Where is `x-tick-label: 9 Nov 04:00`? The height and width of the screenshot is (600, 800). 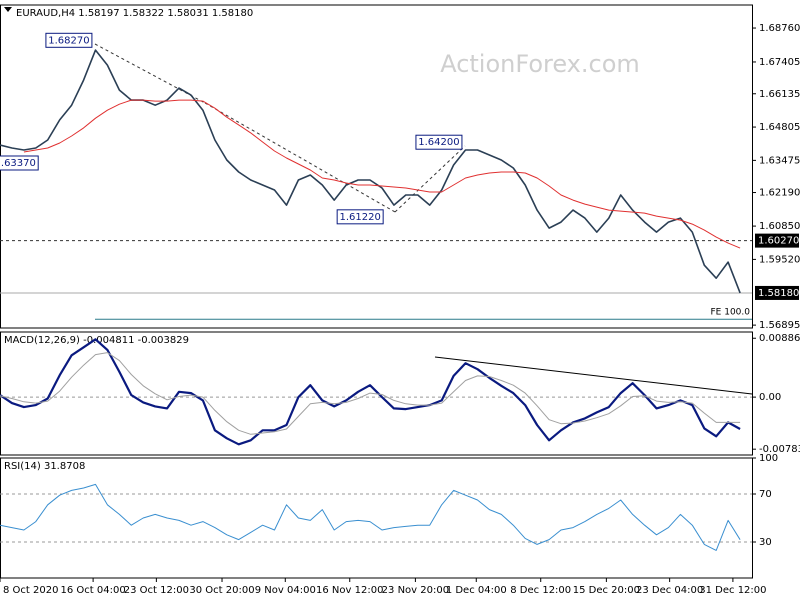
x-tick-label: 9 Nov 04:00 is located at coordinates (285, 590).